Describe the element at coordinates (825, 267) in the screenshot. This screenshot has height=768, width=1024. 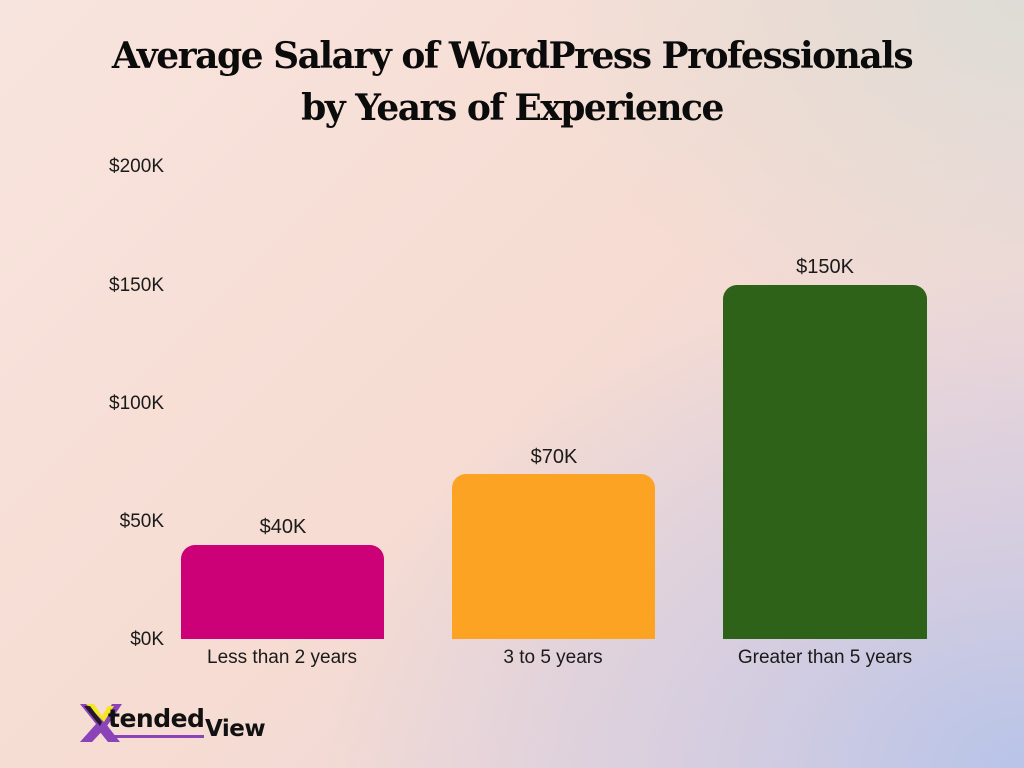
I see `bar-value-label: $150K` at that location.